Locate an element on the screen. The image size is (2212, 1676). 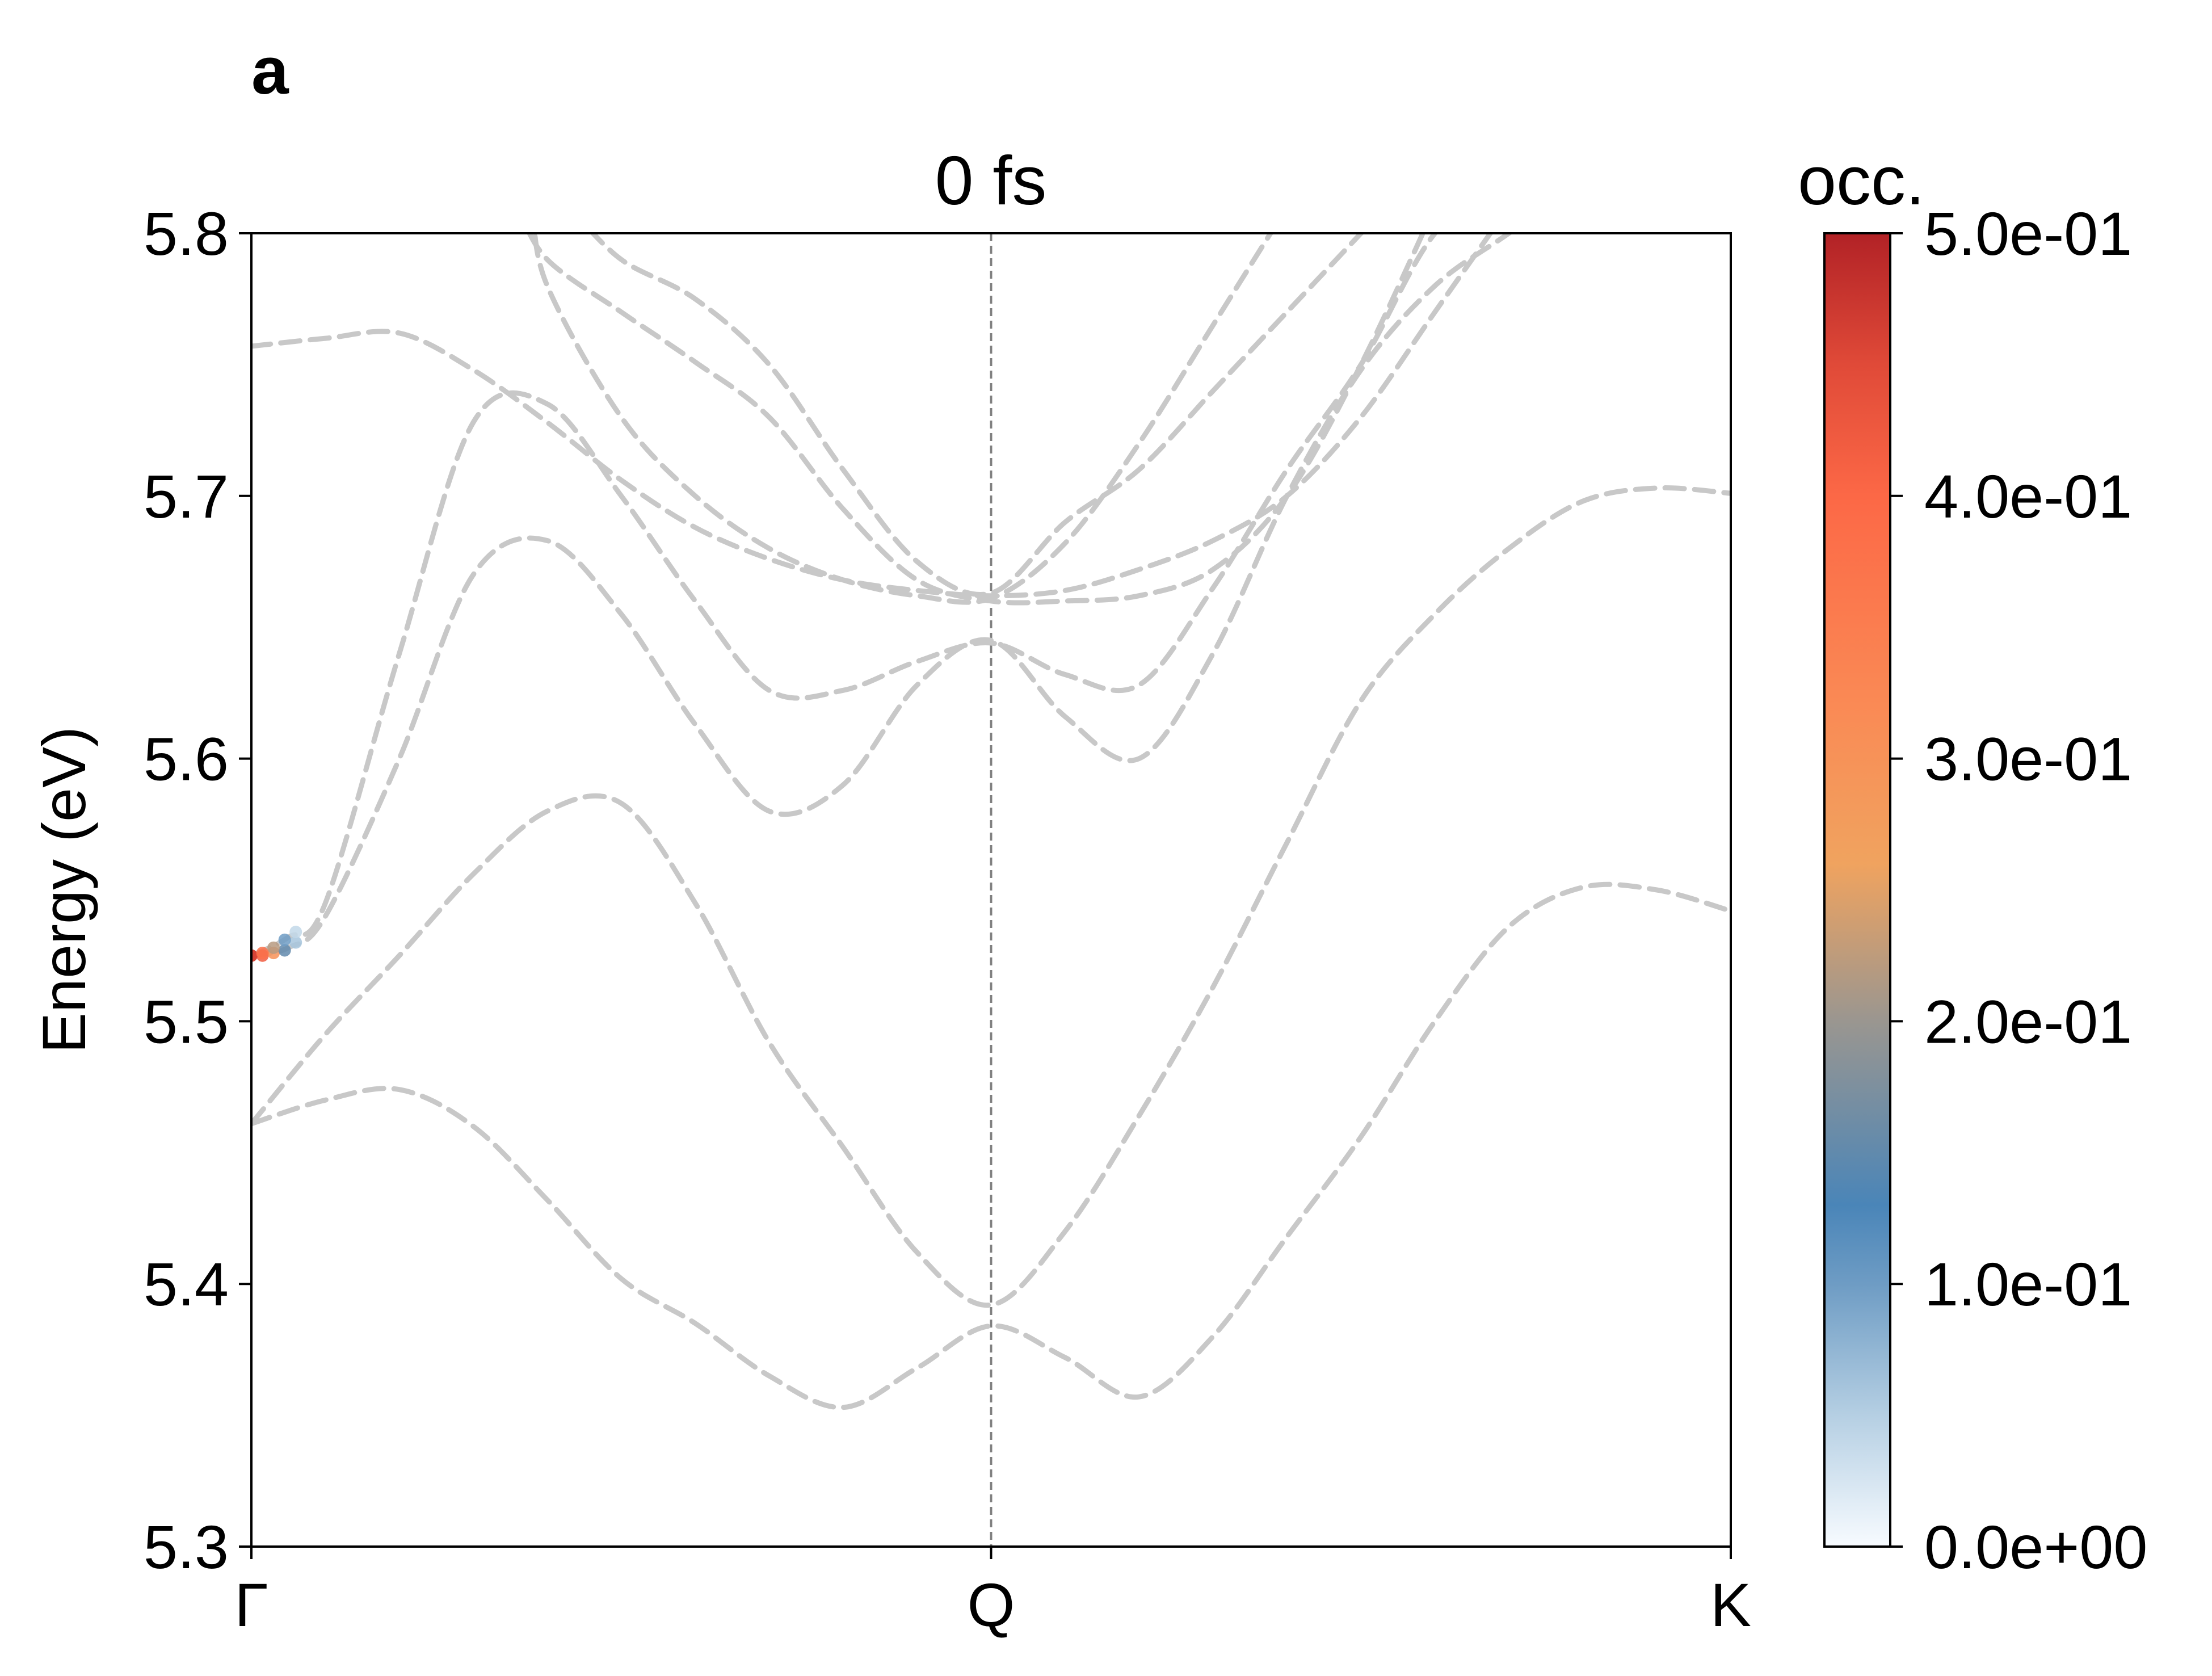
colorbar-tick-label-4: 4.0e-01 is located at coordinates (2028, 496).